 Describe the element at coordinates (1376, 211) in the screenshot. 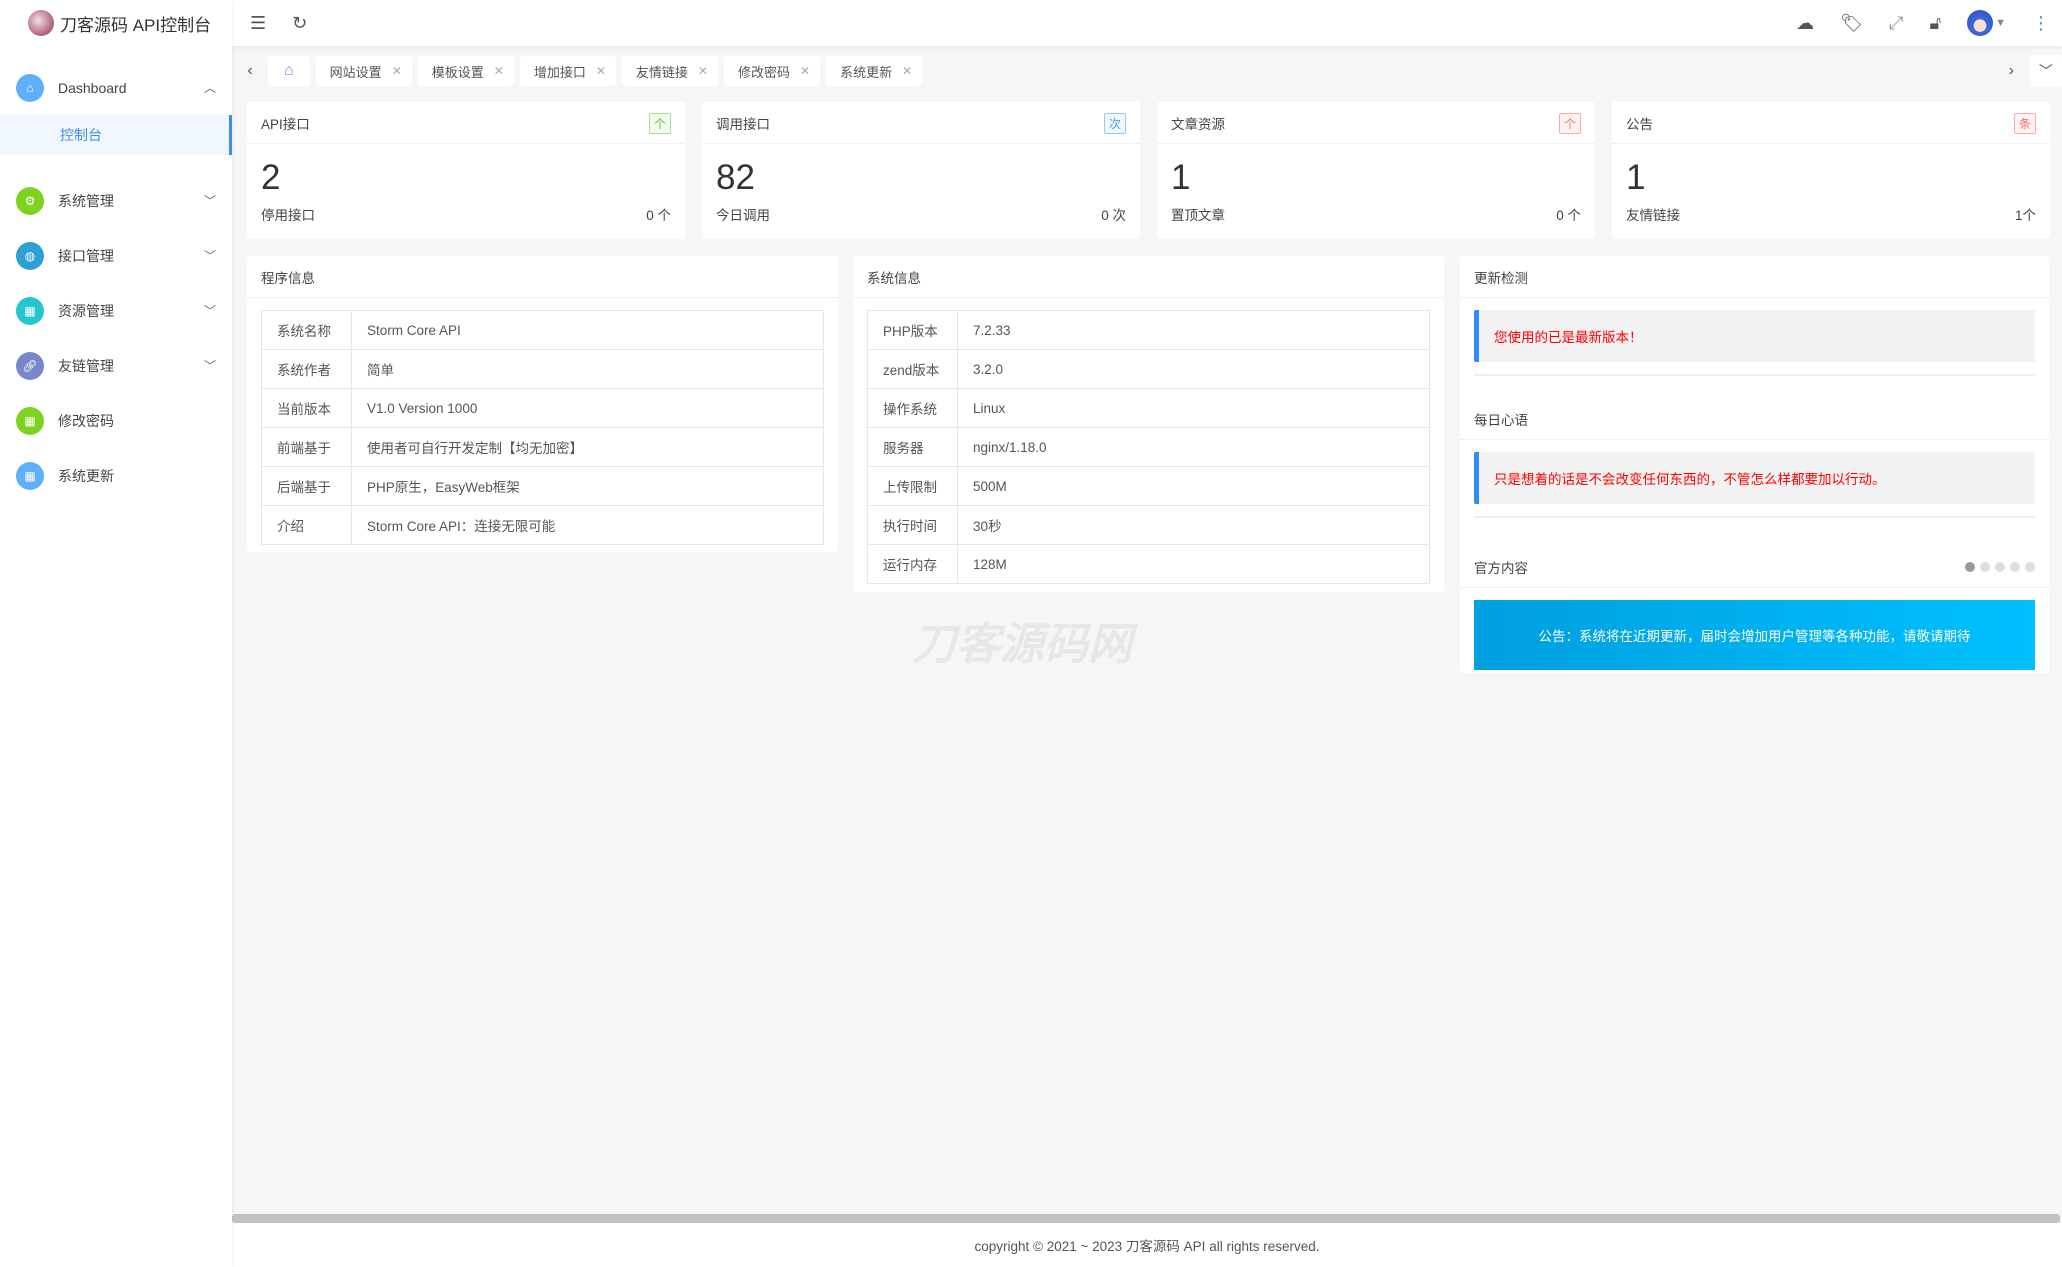

I see `stat-footer: 置顶文章 0 个` at that location.